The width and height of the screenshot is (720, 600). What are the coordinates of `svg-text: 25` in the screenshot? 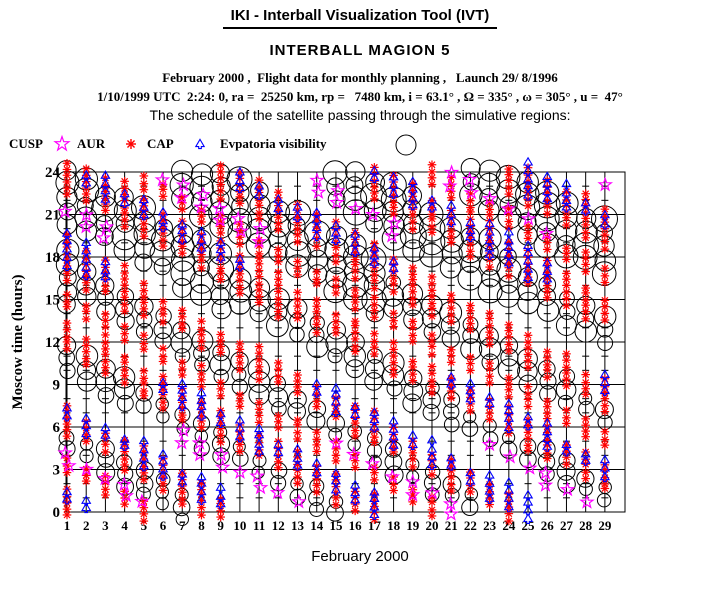 It's located at (529, 525).